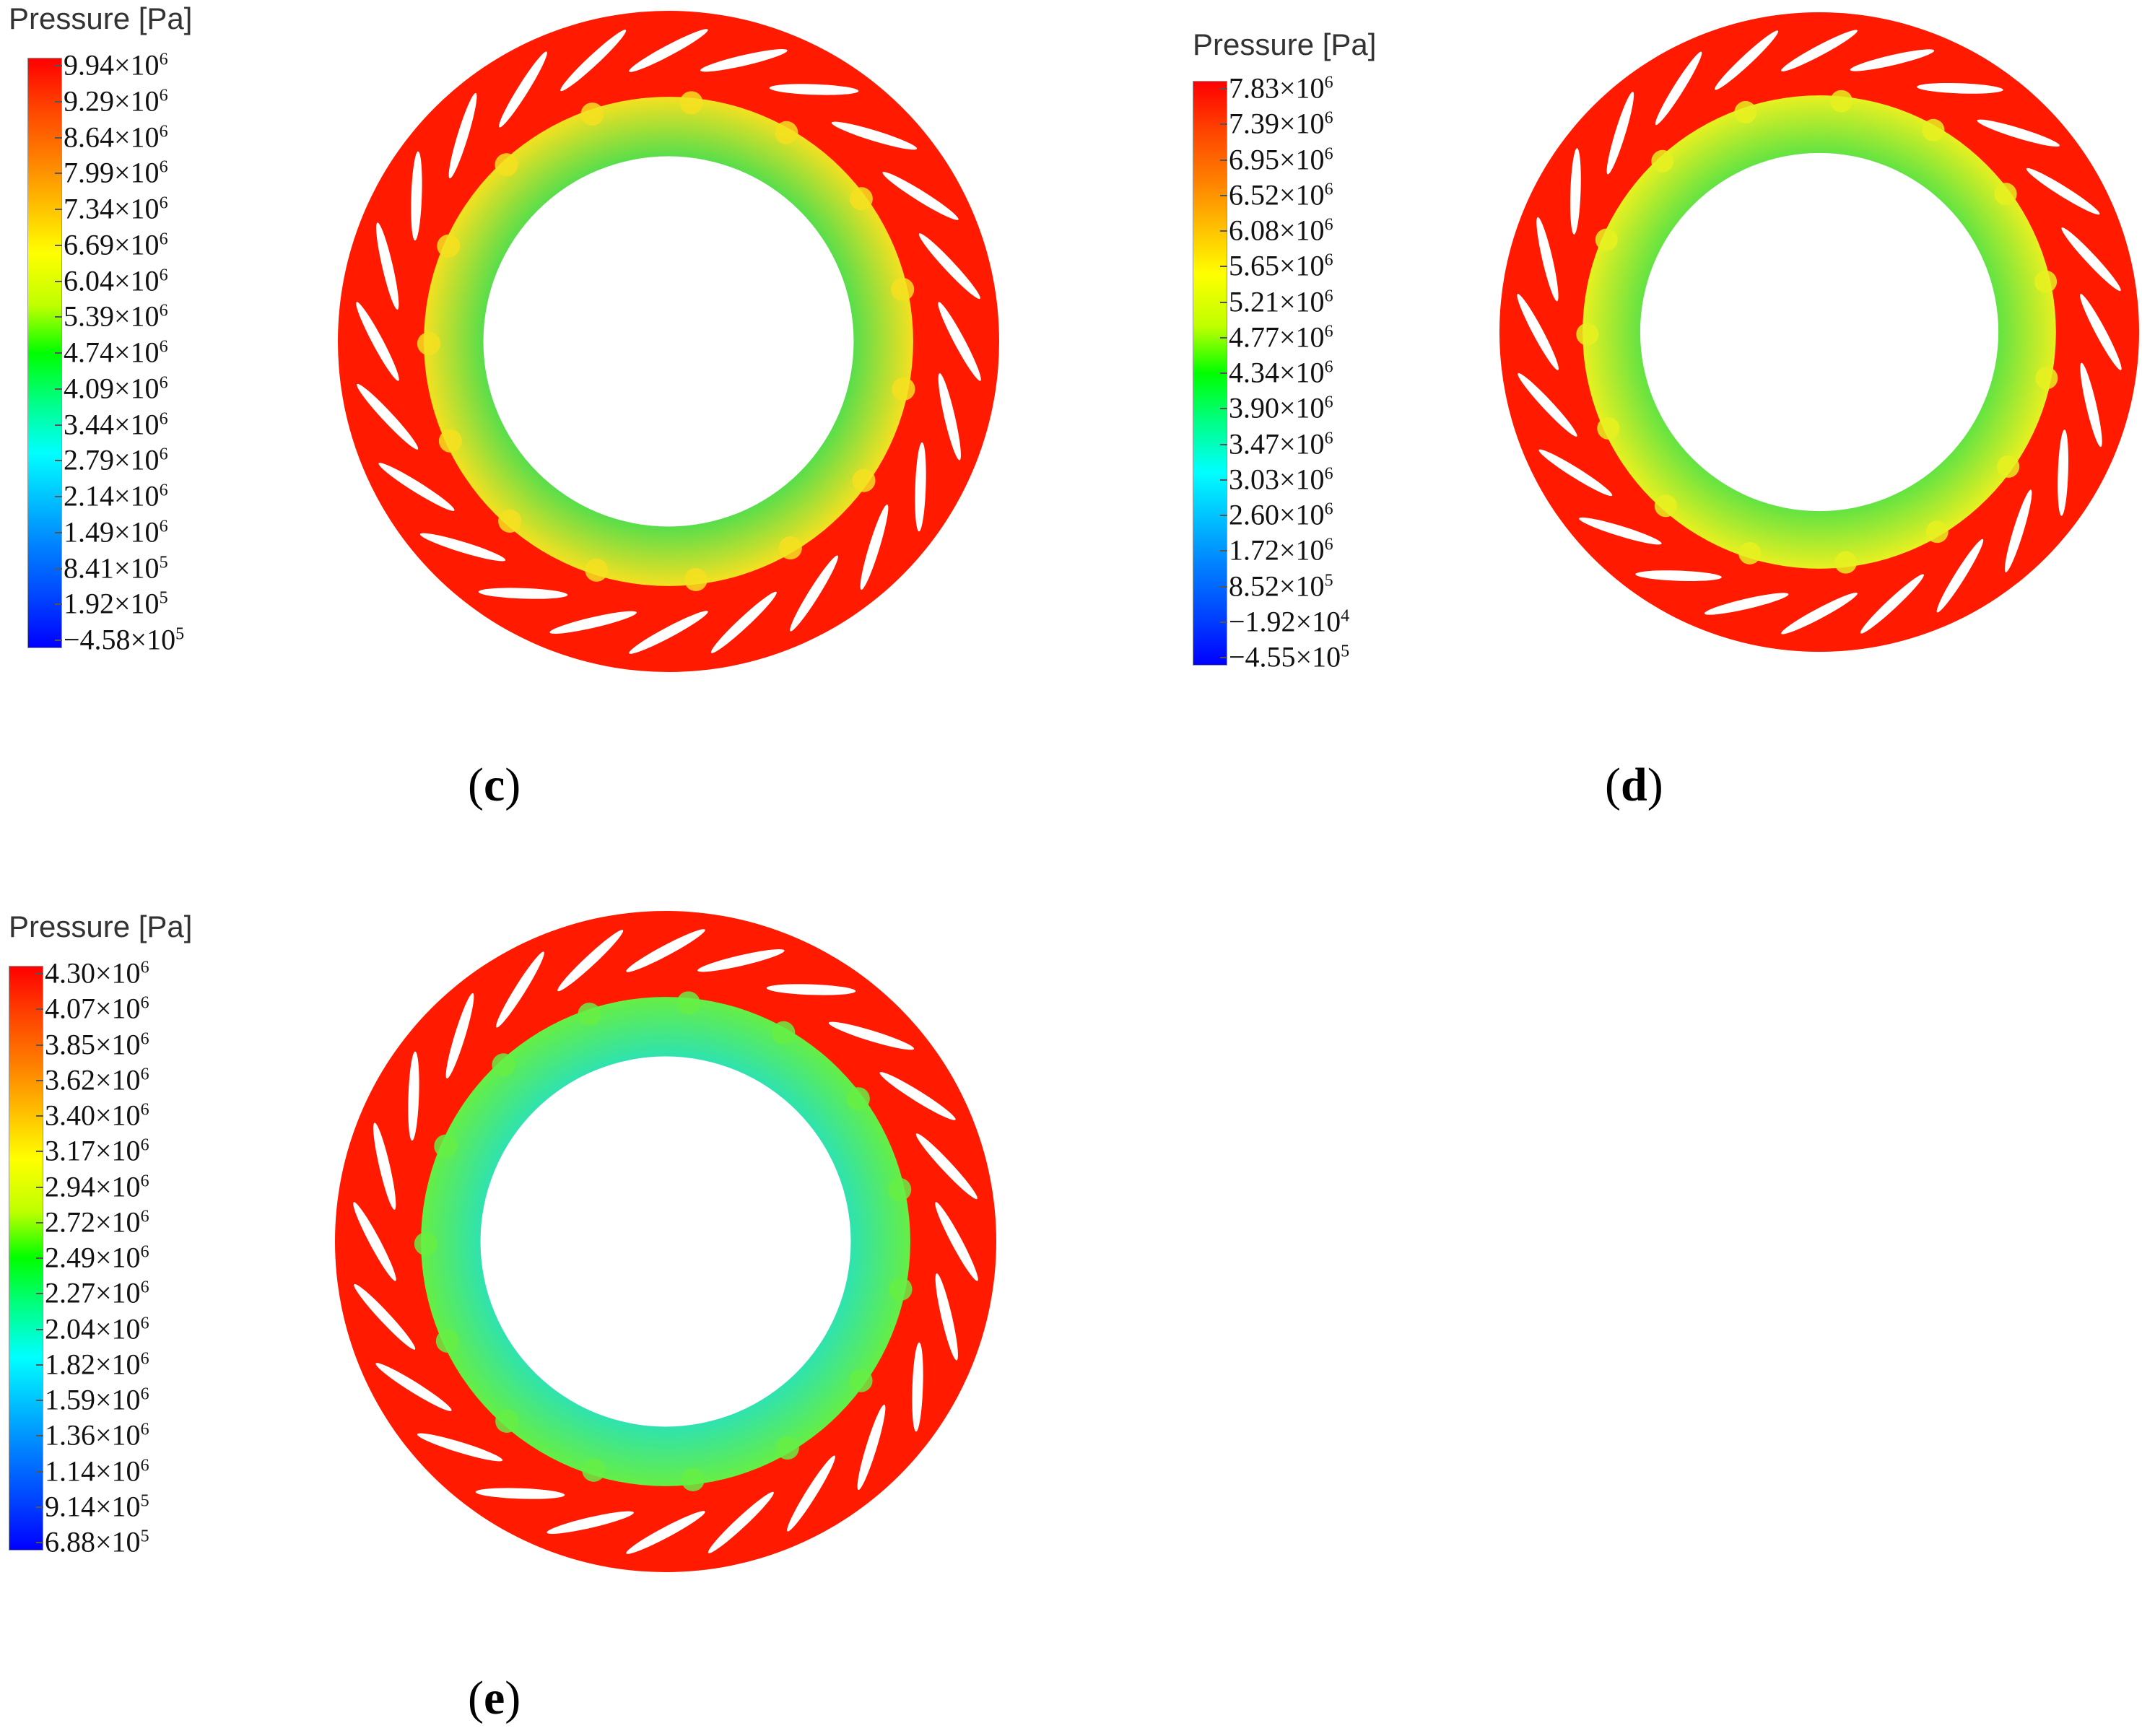  What do you see at coordinates (1289, 621) in the screenshot?
I see `colorbar-label: −1.92×10⁴` at bounding box center [1289, 621].